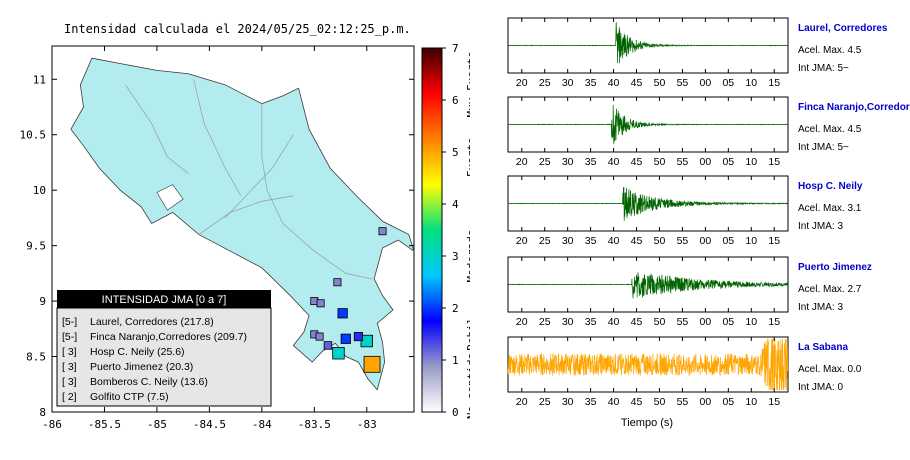  What do you see at coordinates (39, 190) in the screenshot?
I see `y-tick-label: 10` at bounding box center [39, 190].